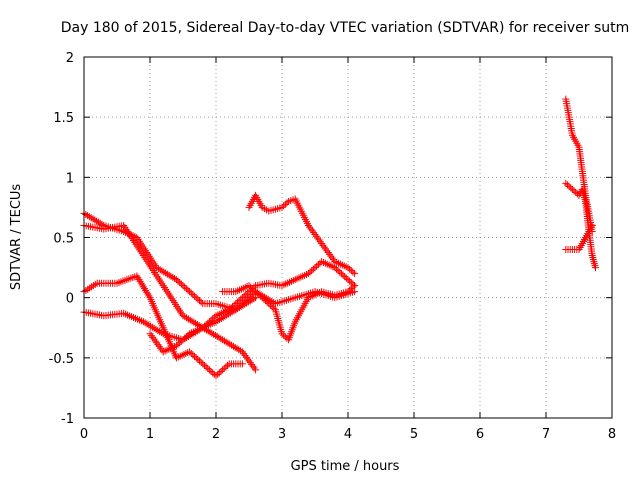 Image resolution: width=640 pixels, height=480 pixels. What do you see at coordinates (282, 434) in the screenshot?
I see `x-tick-label: 3` at bounding box center [282, 434].